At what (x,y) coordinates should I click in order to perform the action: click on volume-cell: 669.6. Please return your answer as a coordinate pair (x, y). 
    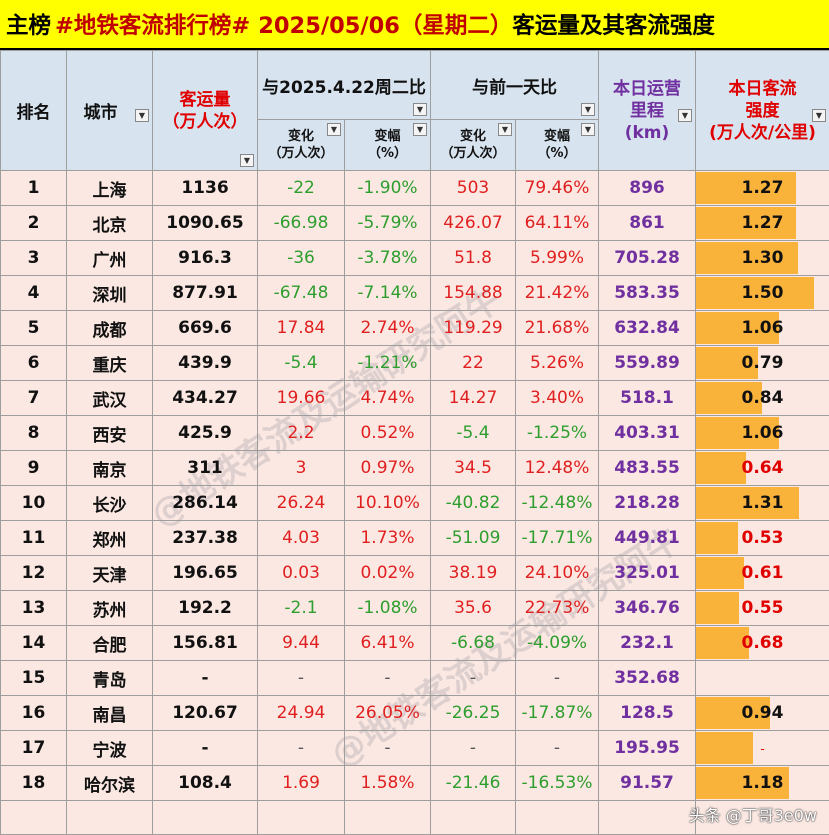
    Looking at the image, I should click on (205, 328).